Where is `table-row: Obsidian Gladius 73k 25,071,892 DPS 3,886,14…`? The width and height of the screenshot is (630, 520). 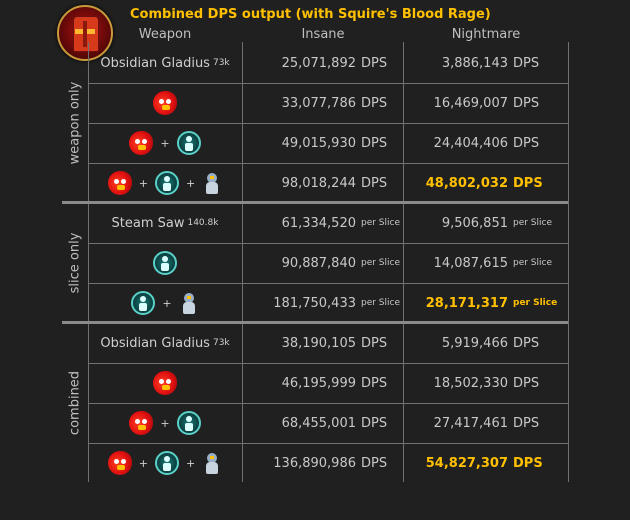
table-row: Obsidian Gladius 73k 25,071,892 DPS 3,886,14… is located at coordinates (328, 63).